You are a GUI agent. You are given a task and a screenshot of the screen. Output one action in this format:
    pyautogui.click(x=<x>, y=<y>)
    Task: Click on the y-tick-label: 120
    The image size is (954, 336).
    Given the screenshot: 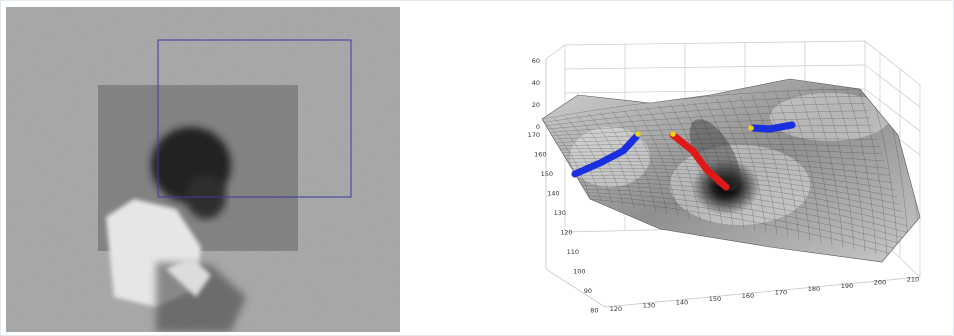 What is the action you would take?
    pyautogui.click(x=566, y=233)
    